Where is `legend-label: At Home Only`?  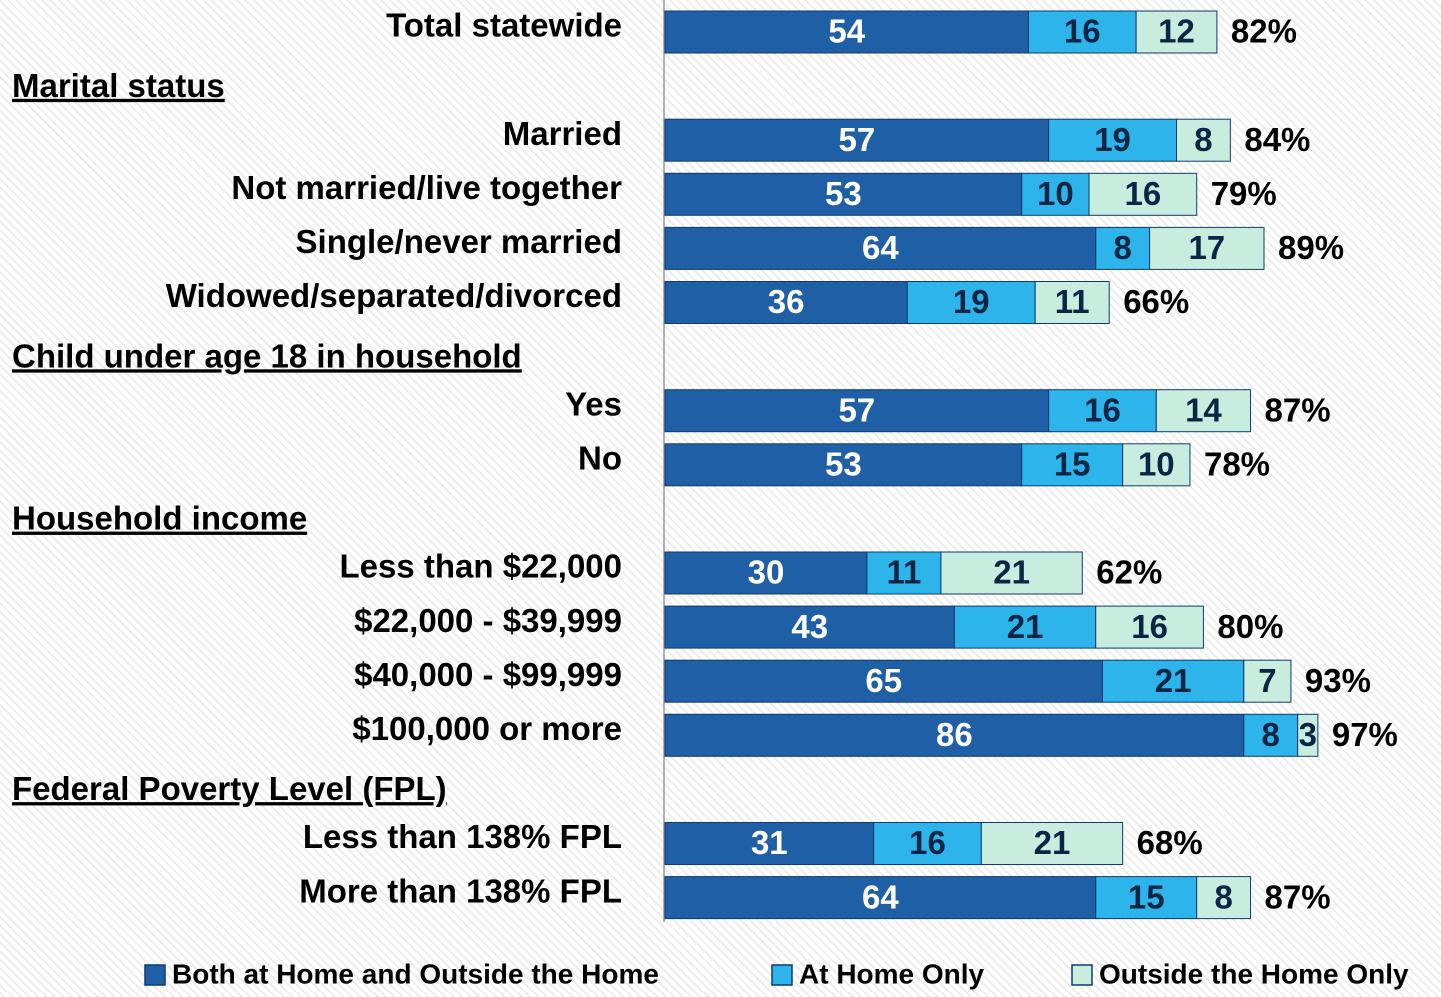
legend-label: At Home Only is located at coordinates (892, 973).